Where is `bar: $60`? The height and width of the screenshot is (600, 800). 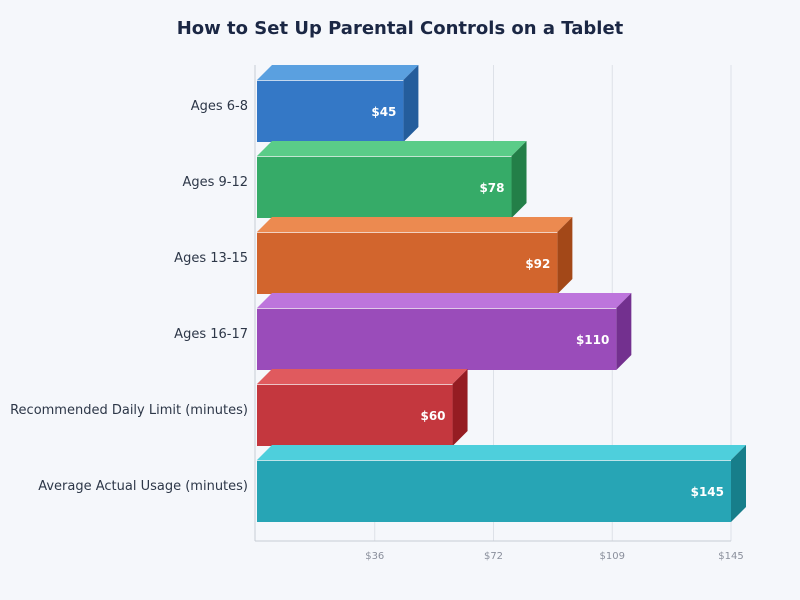
bar: $60 is located at coordinates (362, 407).